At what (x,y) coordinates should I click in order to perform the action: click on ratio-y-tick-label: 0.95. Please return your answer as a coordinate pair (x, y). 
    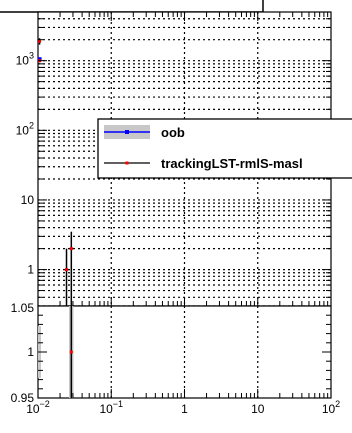
    Looking at the image, I should click on (23, 398).